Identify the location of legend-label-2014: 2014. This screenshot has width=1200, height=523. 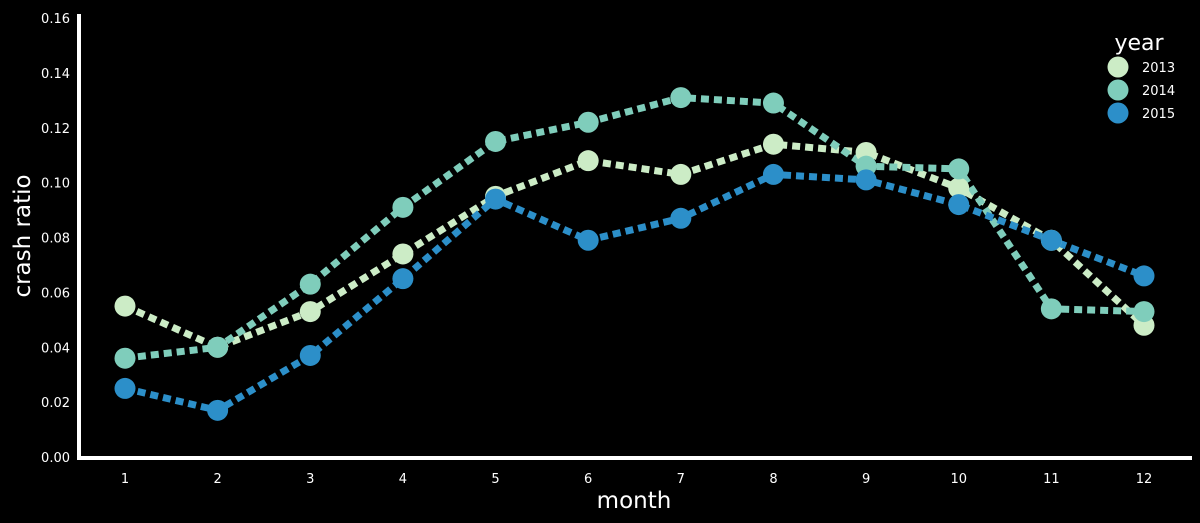
(1158, 91).